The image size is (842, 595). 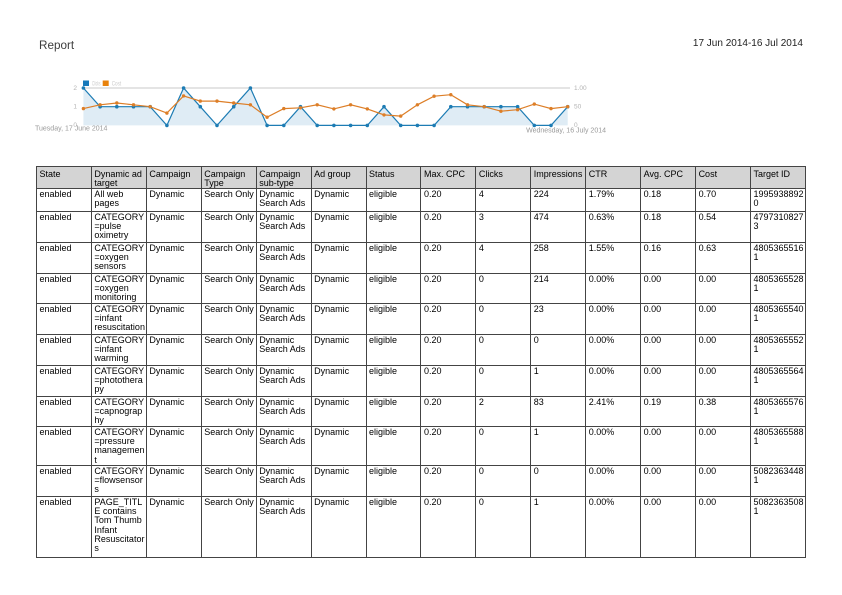 What do you see at coordinates (71, 129) in the screenshot?
I see `svg-text: Tuesday, 17 June 2014` at bounding box center [71, 129].